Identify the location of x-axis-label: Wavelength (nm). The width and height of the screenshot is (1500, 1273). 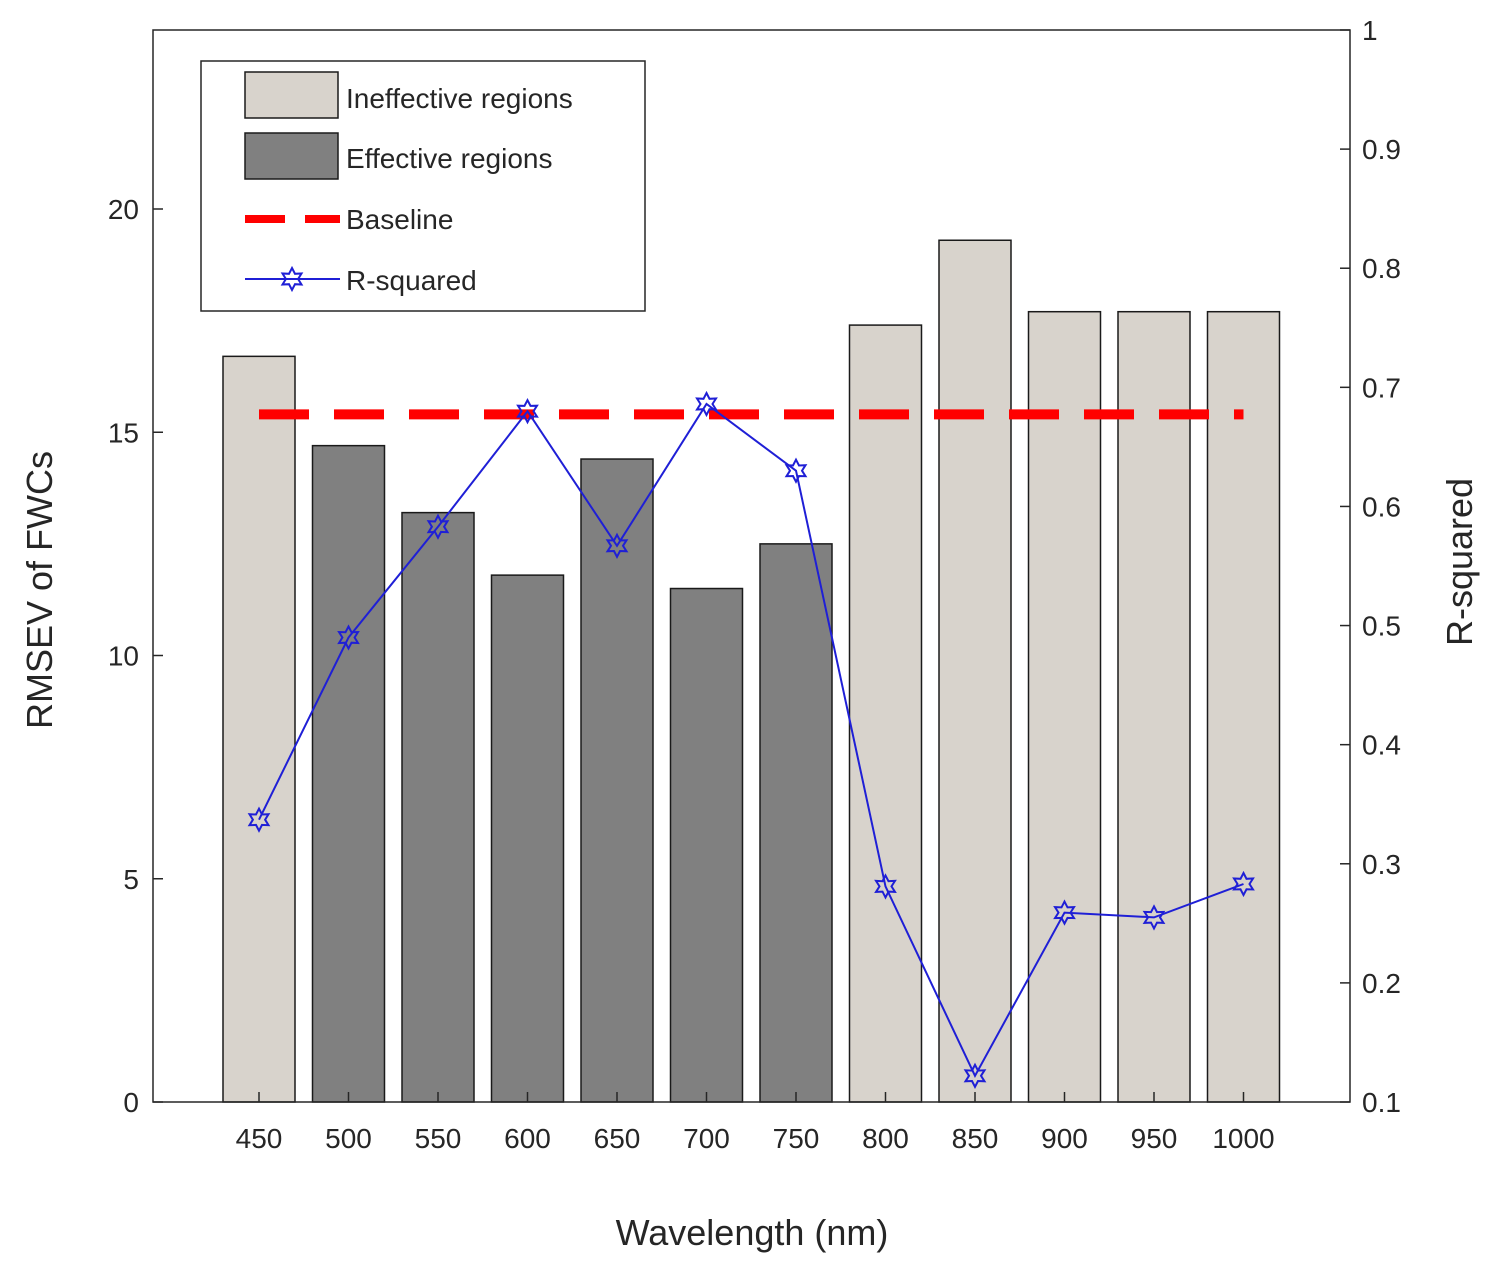
(752, 1232).